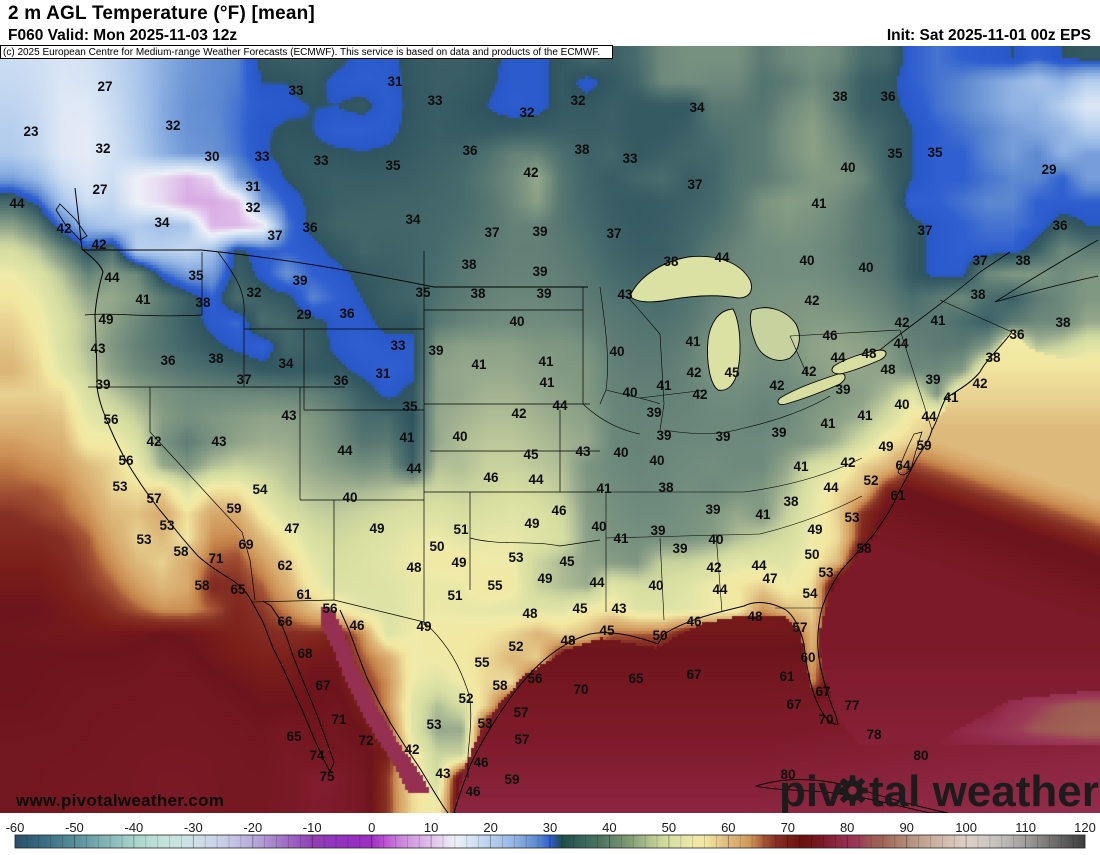  I want to click on svg-text: 78, so click(874, 734).